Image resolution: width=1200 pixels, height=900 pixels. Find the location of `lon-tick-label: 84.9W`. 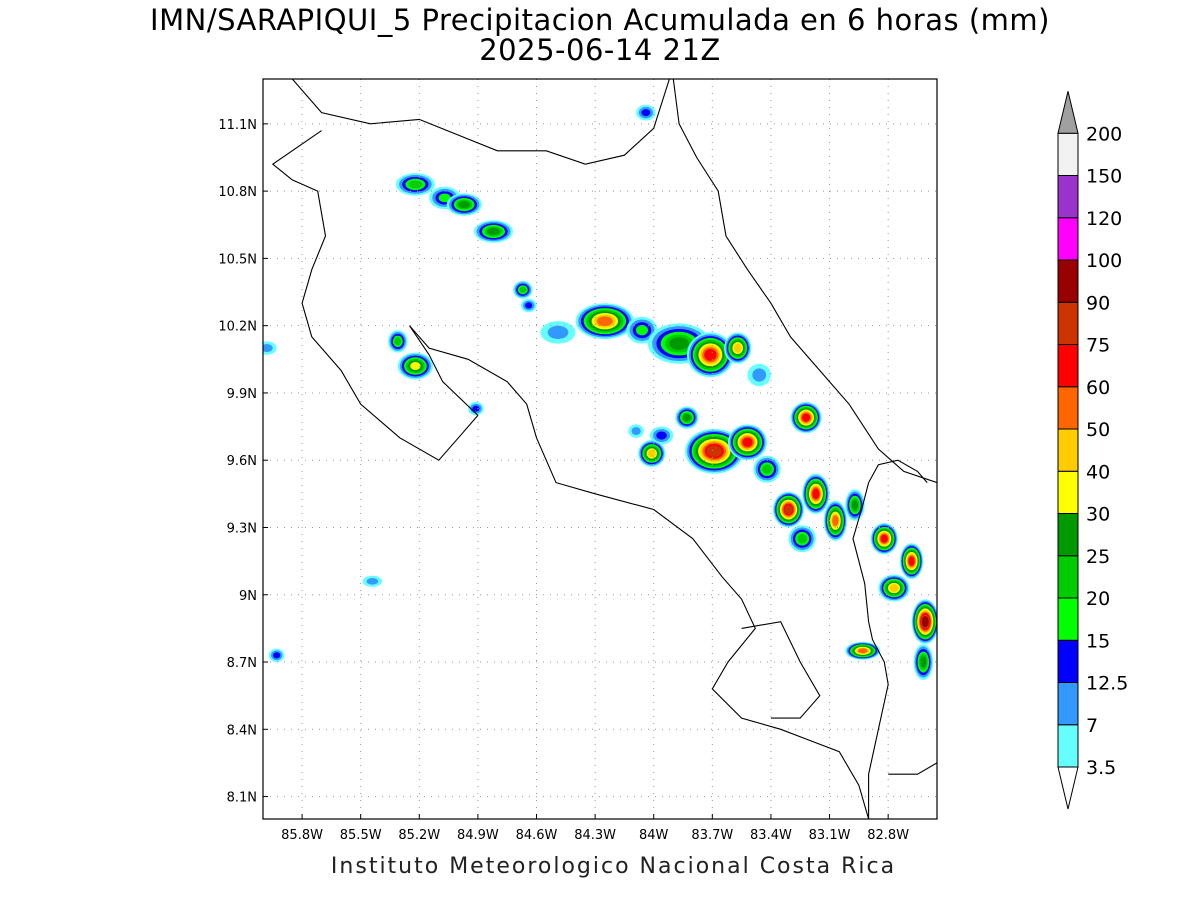

lon-tick-label: 84.9W is located at coordinates (478, 835).